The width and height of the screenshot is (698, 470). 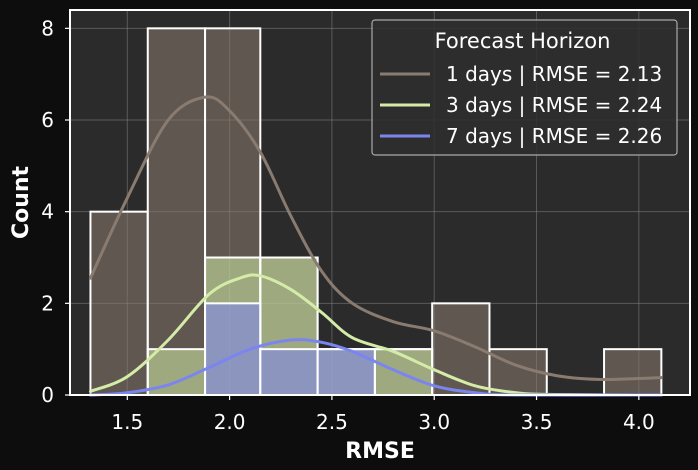 I want to click on legend-label: 7 days | RMSE = 2.26, so click(x=554, y=136).